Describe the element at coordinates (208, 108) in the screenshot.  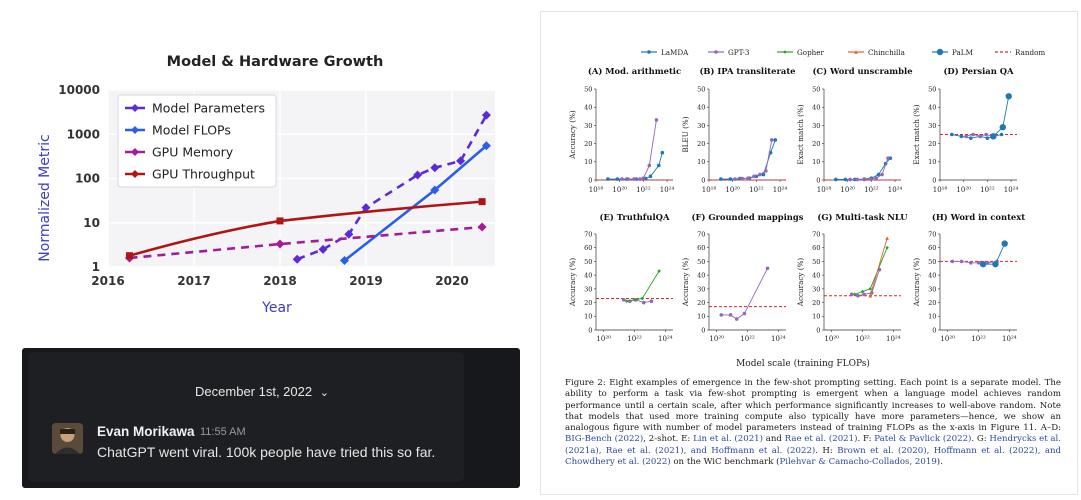
I see `legend-label: Model Parameters` at that location.